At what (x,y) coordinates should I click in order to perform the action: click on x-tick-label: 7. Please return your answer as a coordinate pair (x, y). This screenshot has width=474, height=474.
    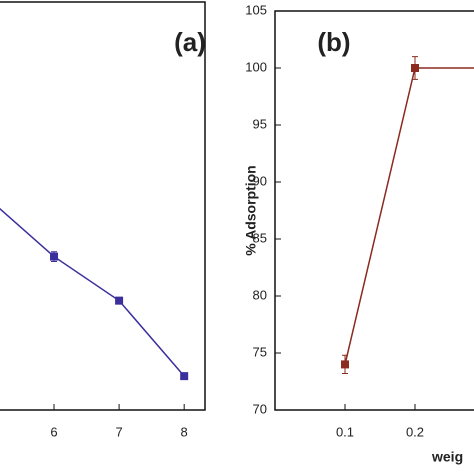
    Looking at the image, I should click on (118, 431).